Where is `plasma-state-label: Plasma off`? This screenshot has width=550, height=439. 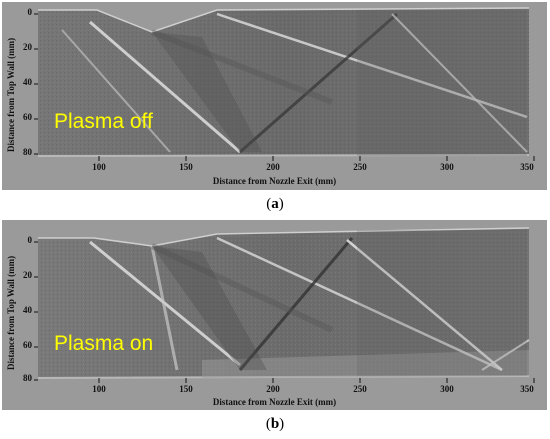 plasma-state-label: Plasma off is located at coordinates (103, 121).